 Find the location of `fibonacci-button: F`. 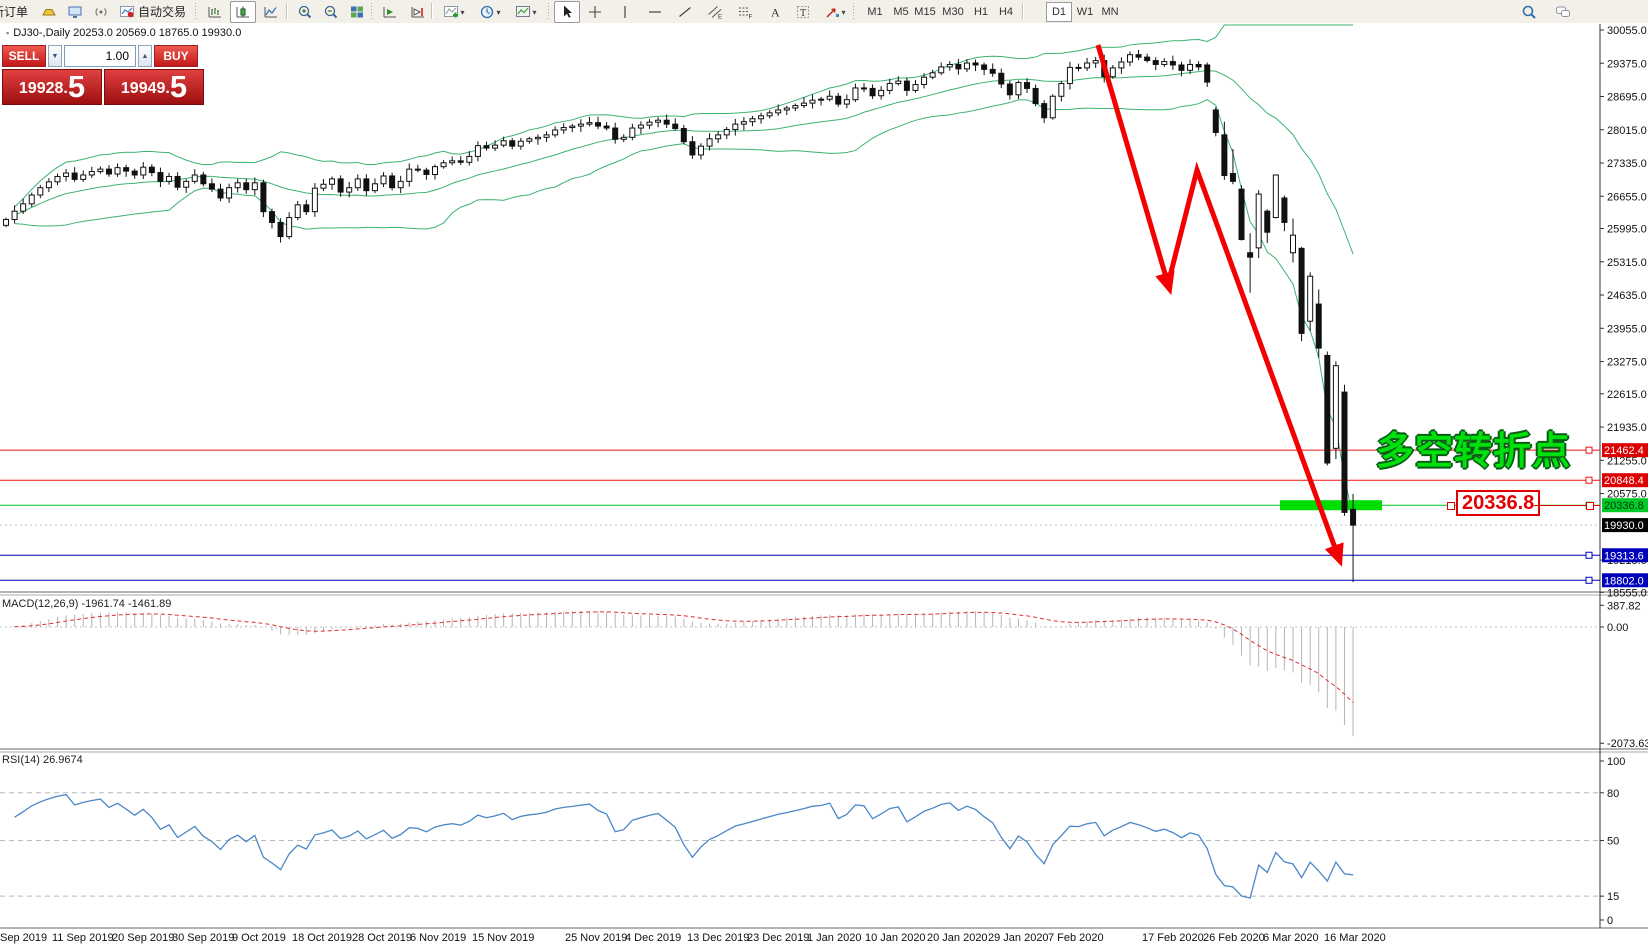

fibonacci-button: F is located at coordinates (745, 12).